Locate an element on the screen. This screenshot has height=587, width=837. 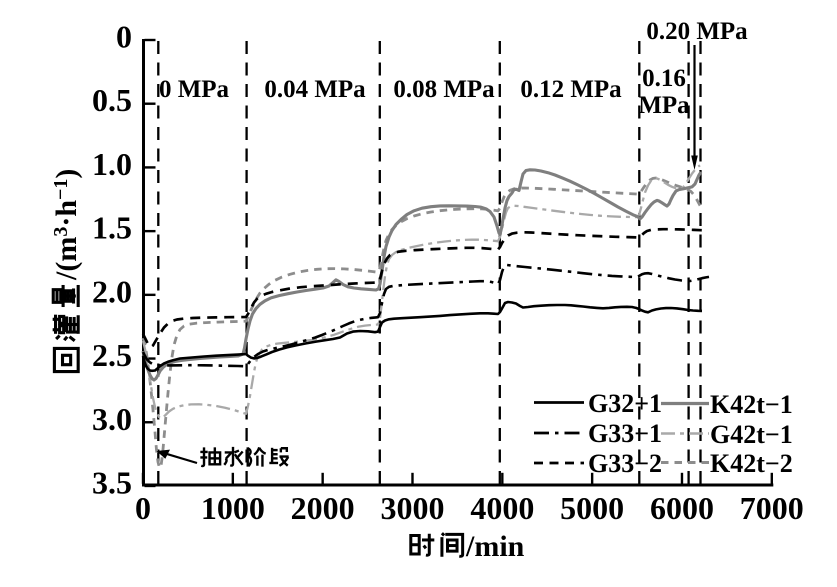
svg-text: G33−1 is located at coordinates (625, 433).